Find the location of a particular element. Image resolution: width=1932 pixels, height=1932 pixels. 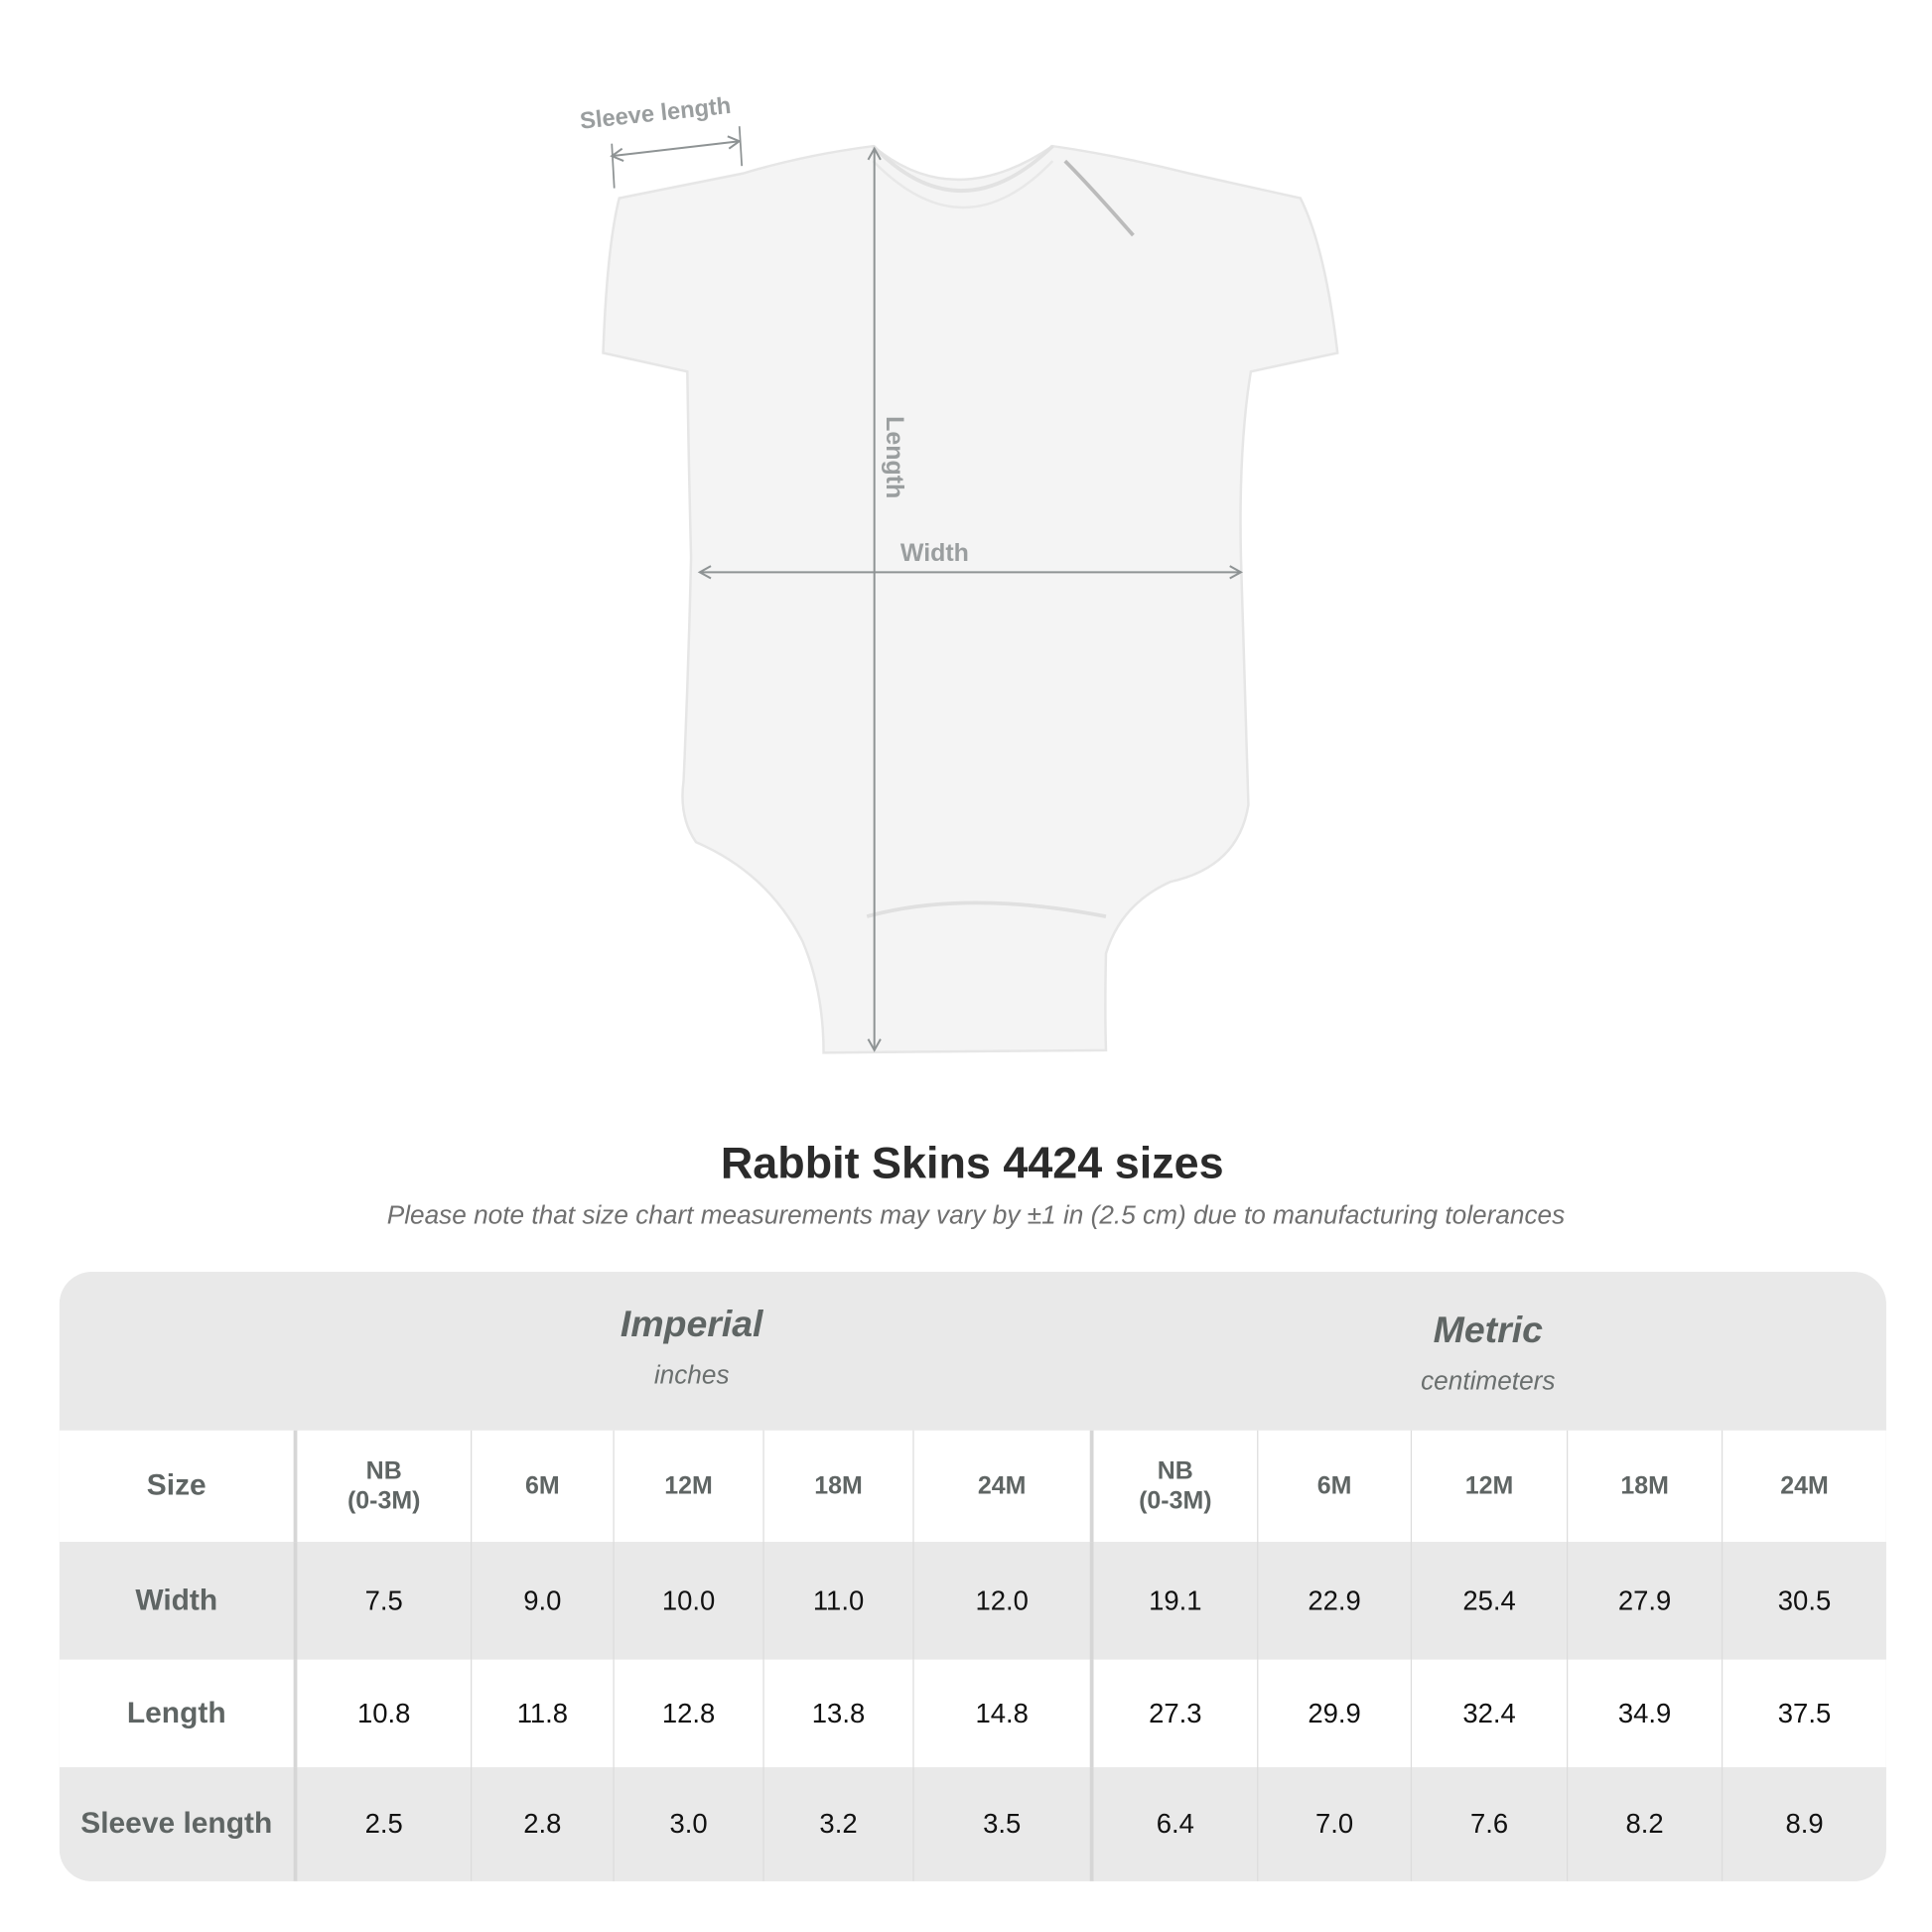

length-label: Length is located at coordinates (894, 457).